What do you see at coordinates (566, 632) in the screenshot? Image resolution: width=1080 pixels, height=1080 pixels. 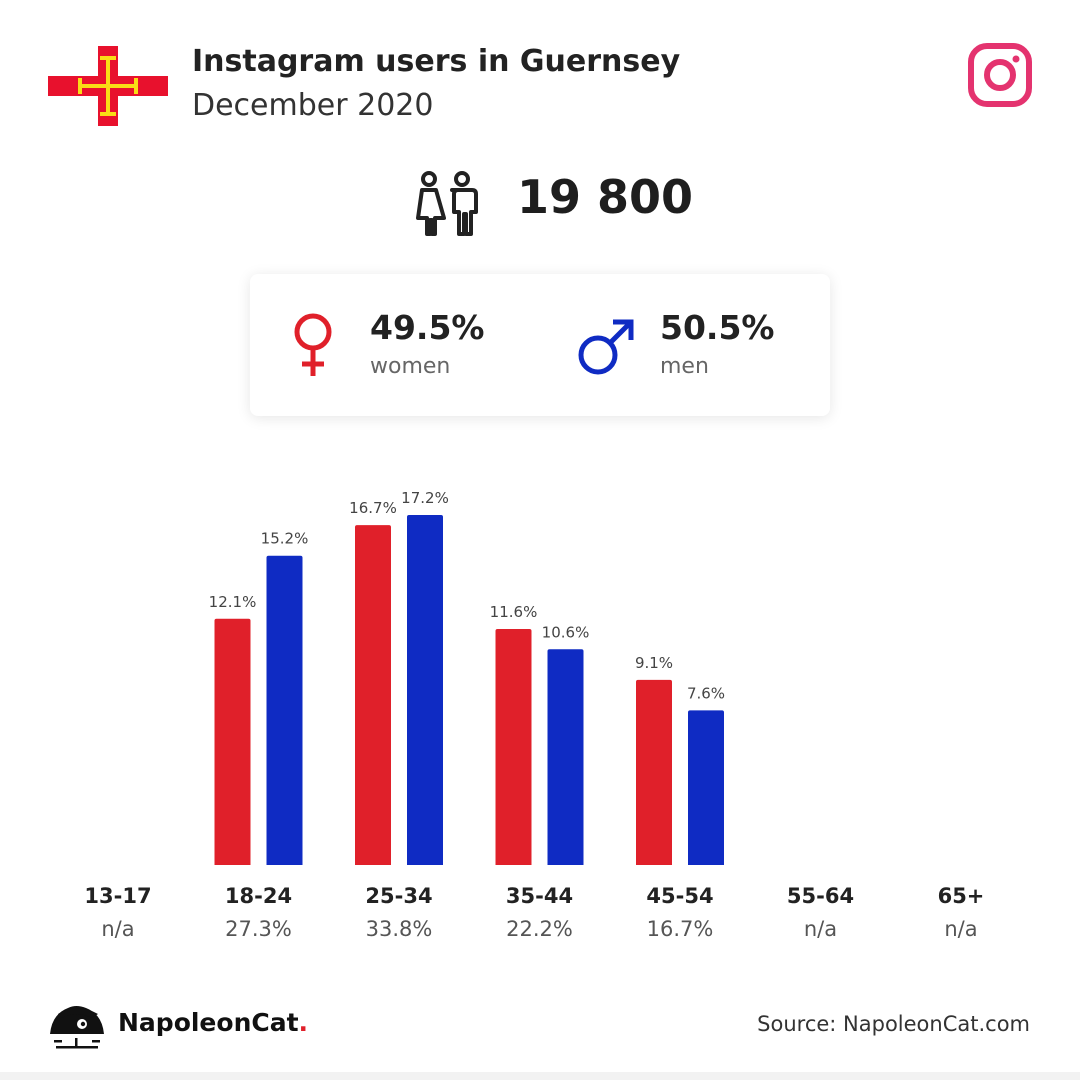 I see `bar-label-men-35-44: 10.6%` at bounding box center [566, 632].